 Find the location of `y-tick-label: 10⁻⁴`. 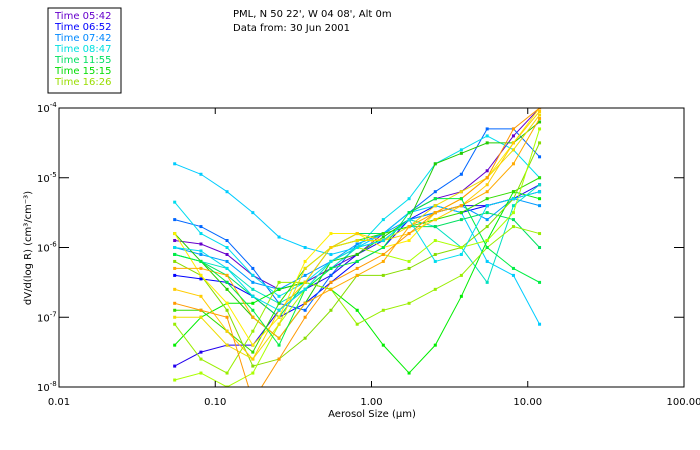

y-tick-label: 10⁻⁴ is located at coordinates (47, 108).